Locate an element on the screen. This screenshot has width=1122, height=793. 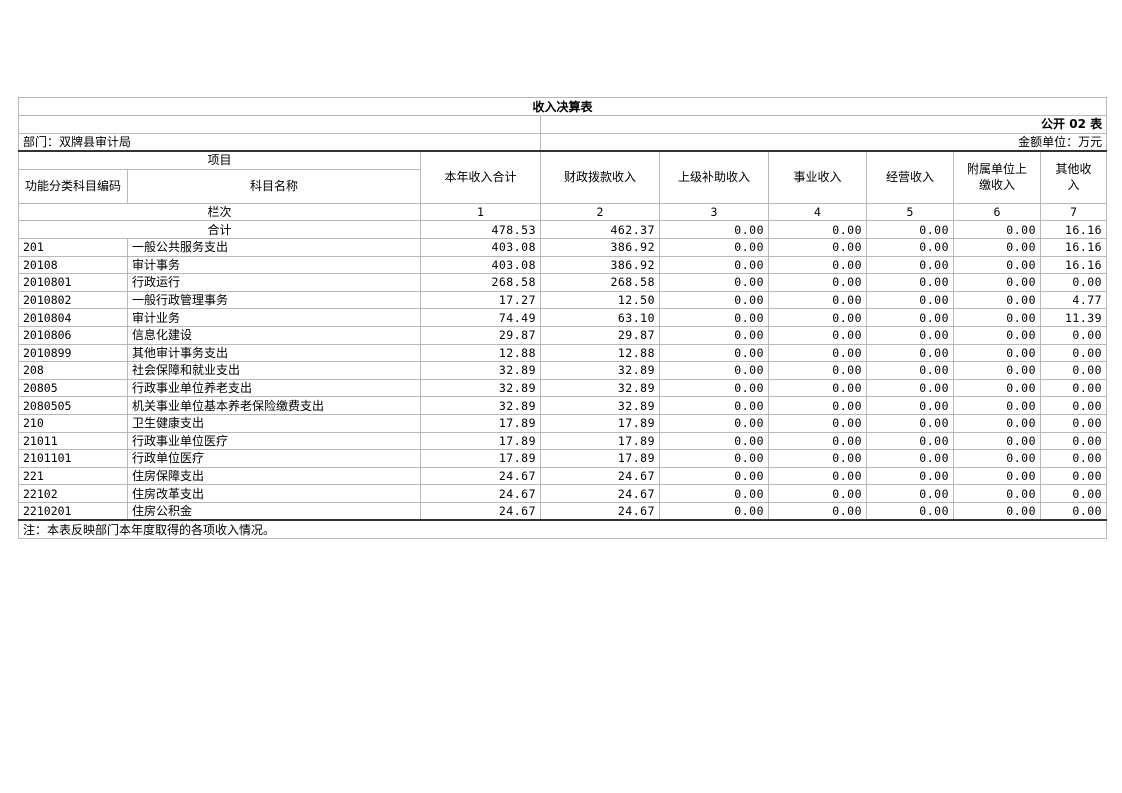
row-name: 机关事业单位基本养老保险缴费支出 is located at coordinates (274, 405).